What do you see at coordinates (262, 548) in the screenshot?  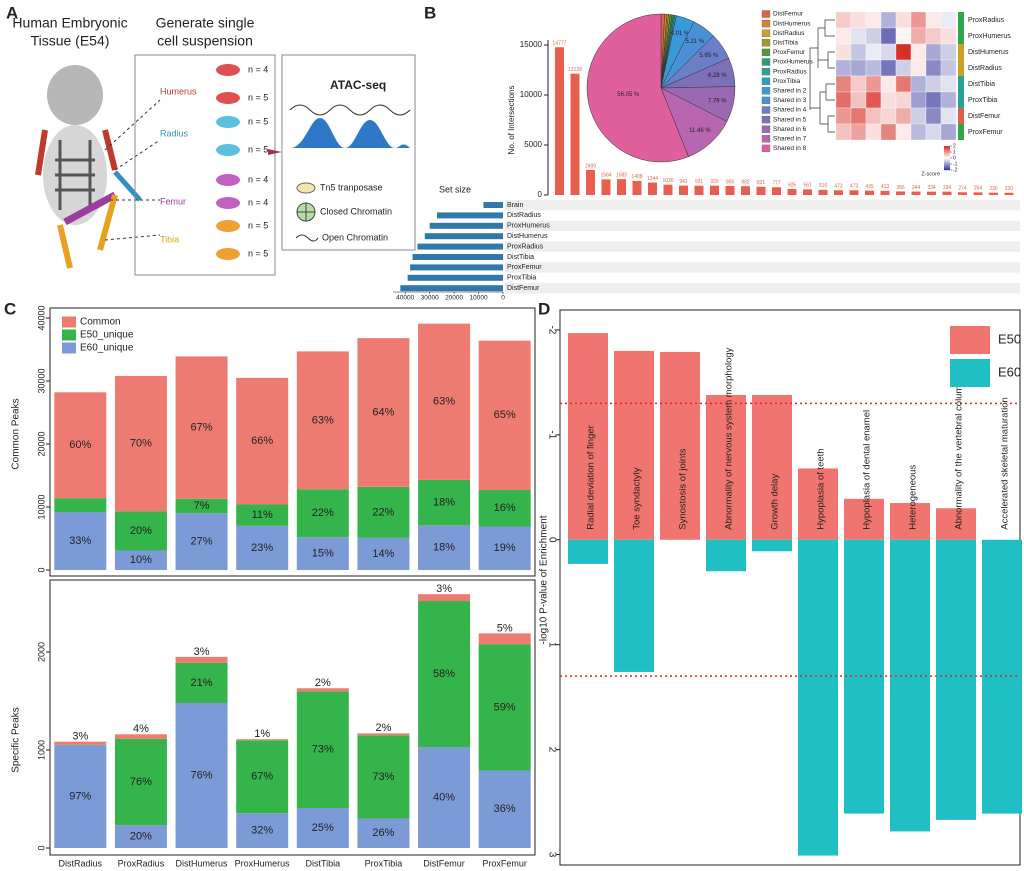 I see `value-label: 23%` at bounding box center [262, 548].